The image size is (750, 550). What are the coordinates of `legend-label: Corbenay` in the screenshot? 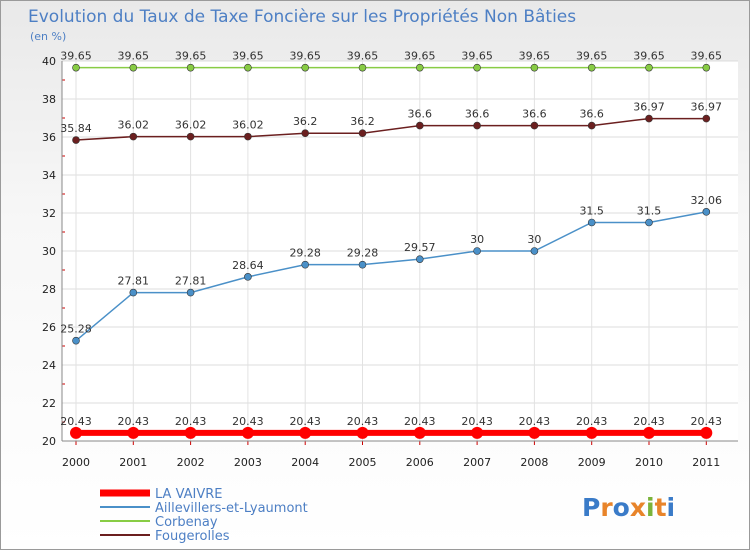 It's located at (186, 522).